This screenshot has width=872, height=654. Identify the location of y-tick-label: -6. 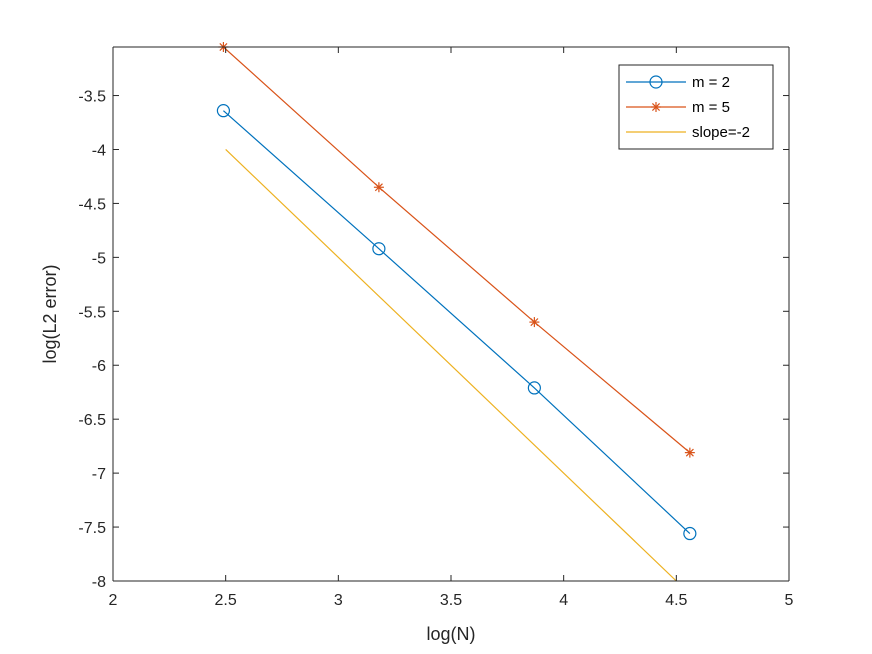
(99, 366).